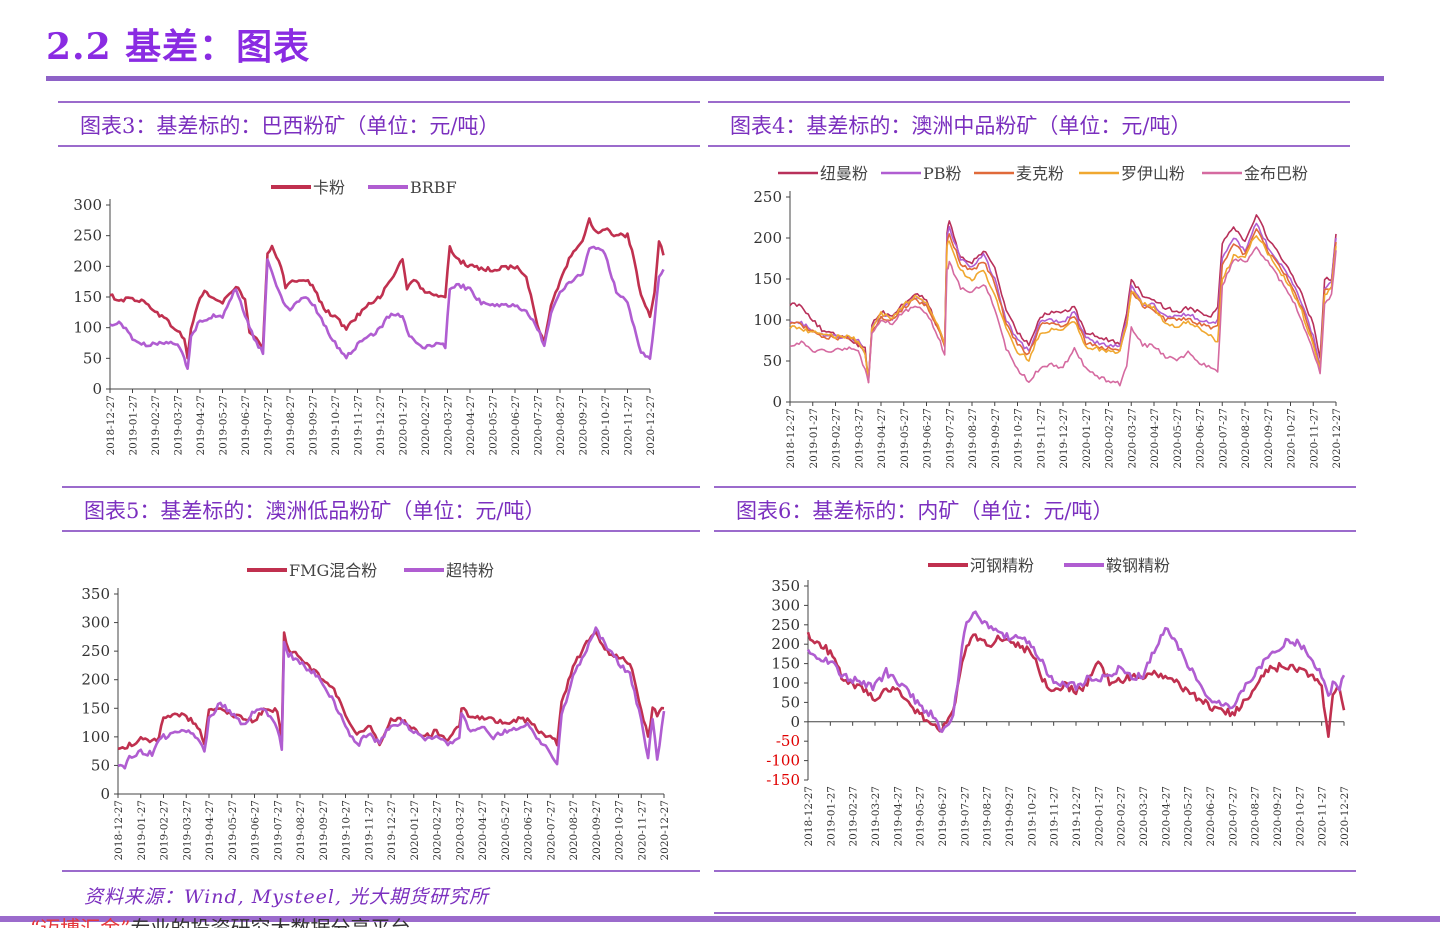 This screenshot has width=1440, height=928. What do you see at coordinates (336, 425) in the screenshot?
I see `x-tick-label: 2019-10-27` at bounding box center [336, 425].